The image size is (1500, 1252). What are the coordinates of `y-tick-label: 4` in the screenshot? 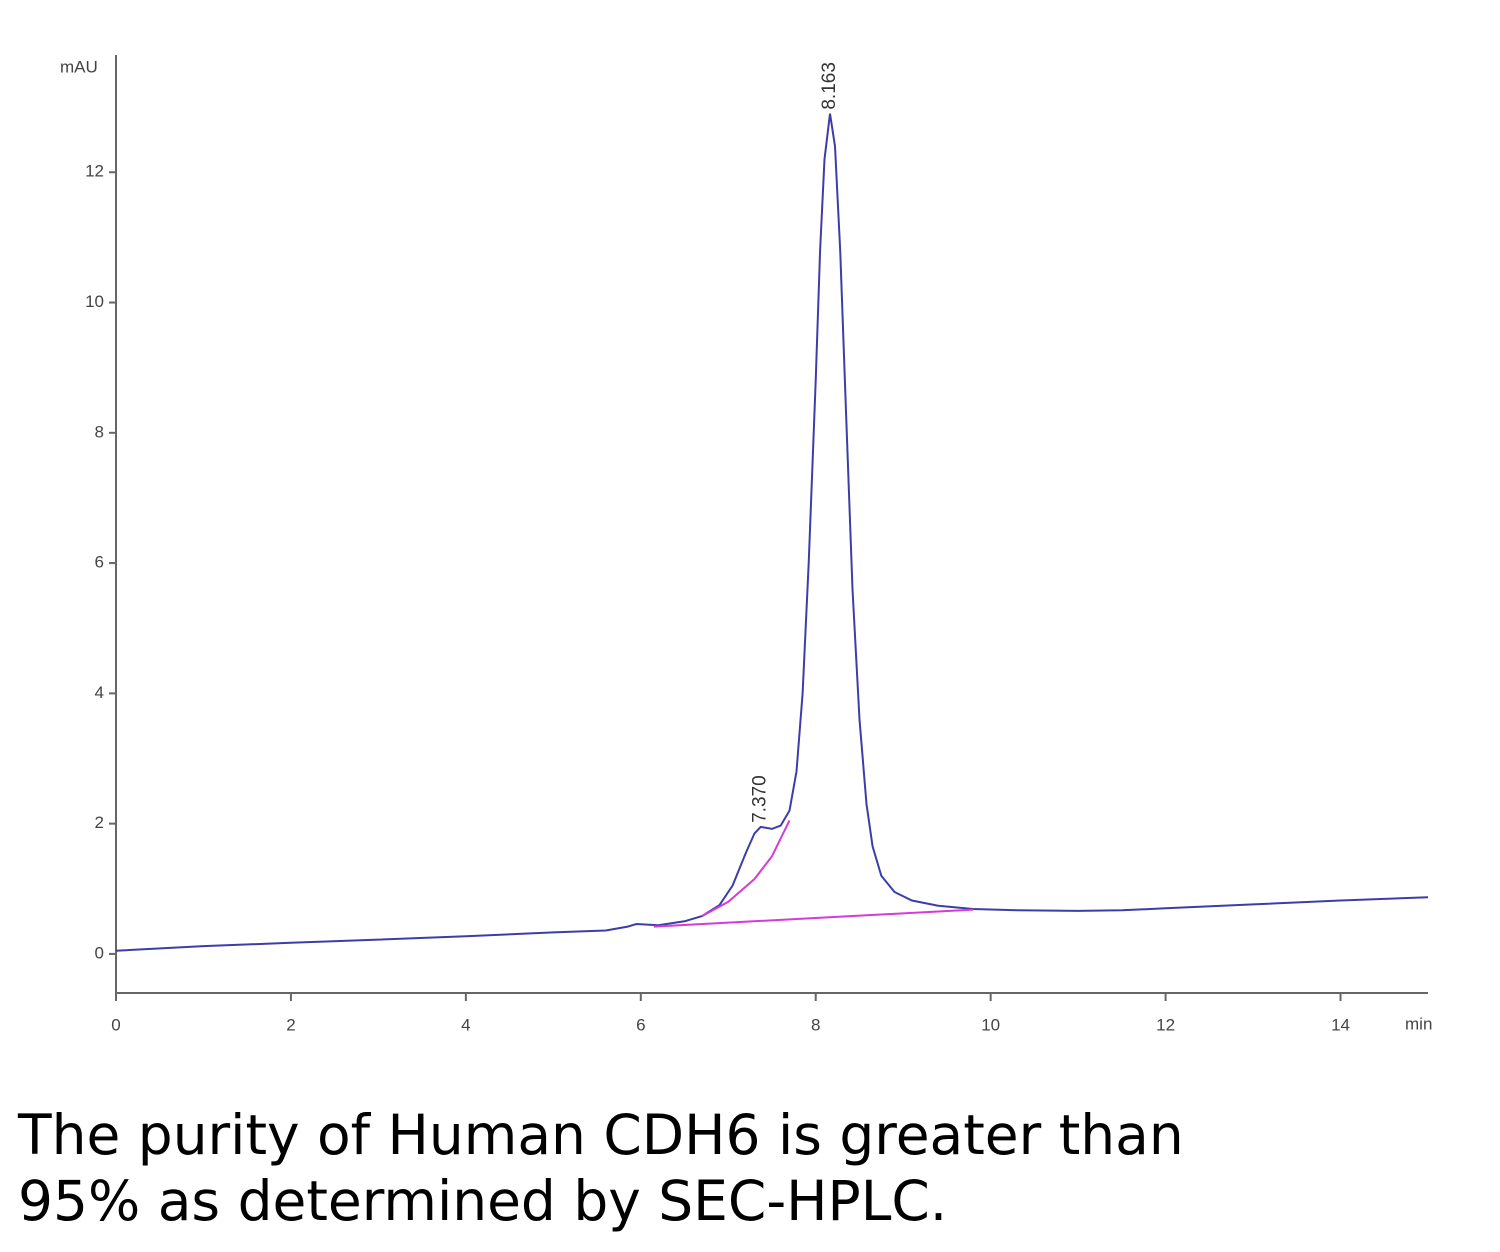 It's located at (99, 692).